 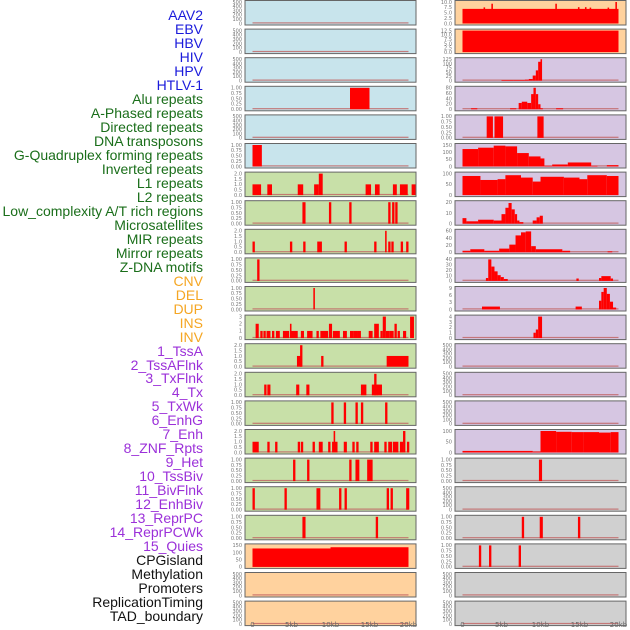 I want to click on x-tick-label: 20kb, so click(x=409, y=625).